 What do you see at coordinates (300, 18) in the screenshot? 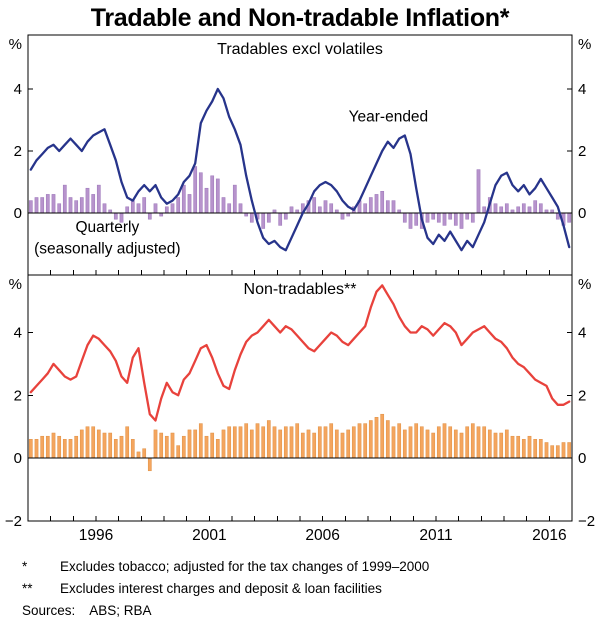
I see `chart-title: Tradable and Non-tradable Inflation*` at bounding box center [300, 18].